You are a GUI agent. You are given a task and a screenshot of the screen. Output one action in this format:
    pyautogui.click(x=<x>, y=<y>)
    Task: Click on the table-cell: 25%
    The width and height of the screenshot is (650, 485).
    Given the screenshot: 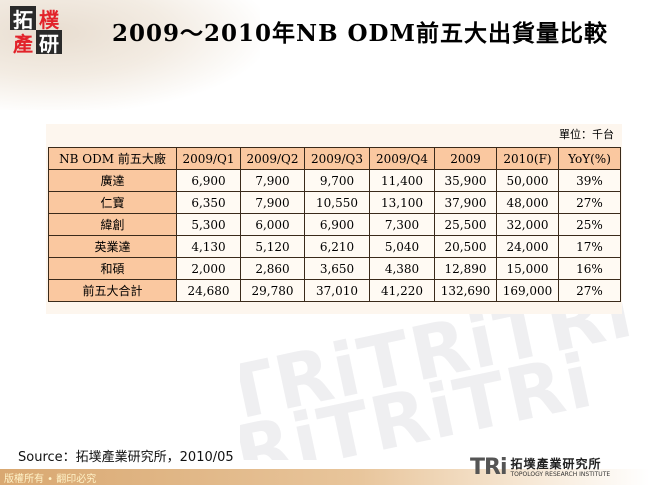 What is the action you would take?
    pyautogui.click(x=589, y=224)
    